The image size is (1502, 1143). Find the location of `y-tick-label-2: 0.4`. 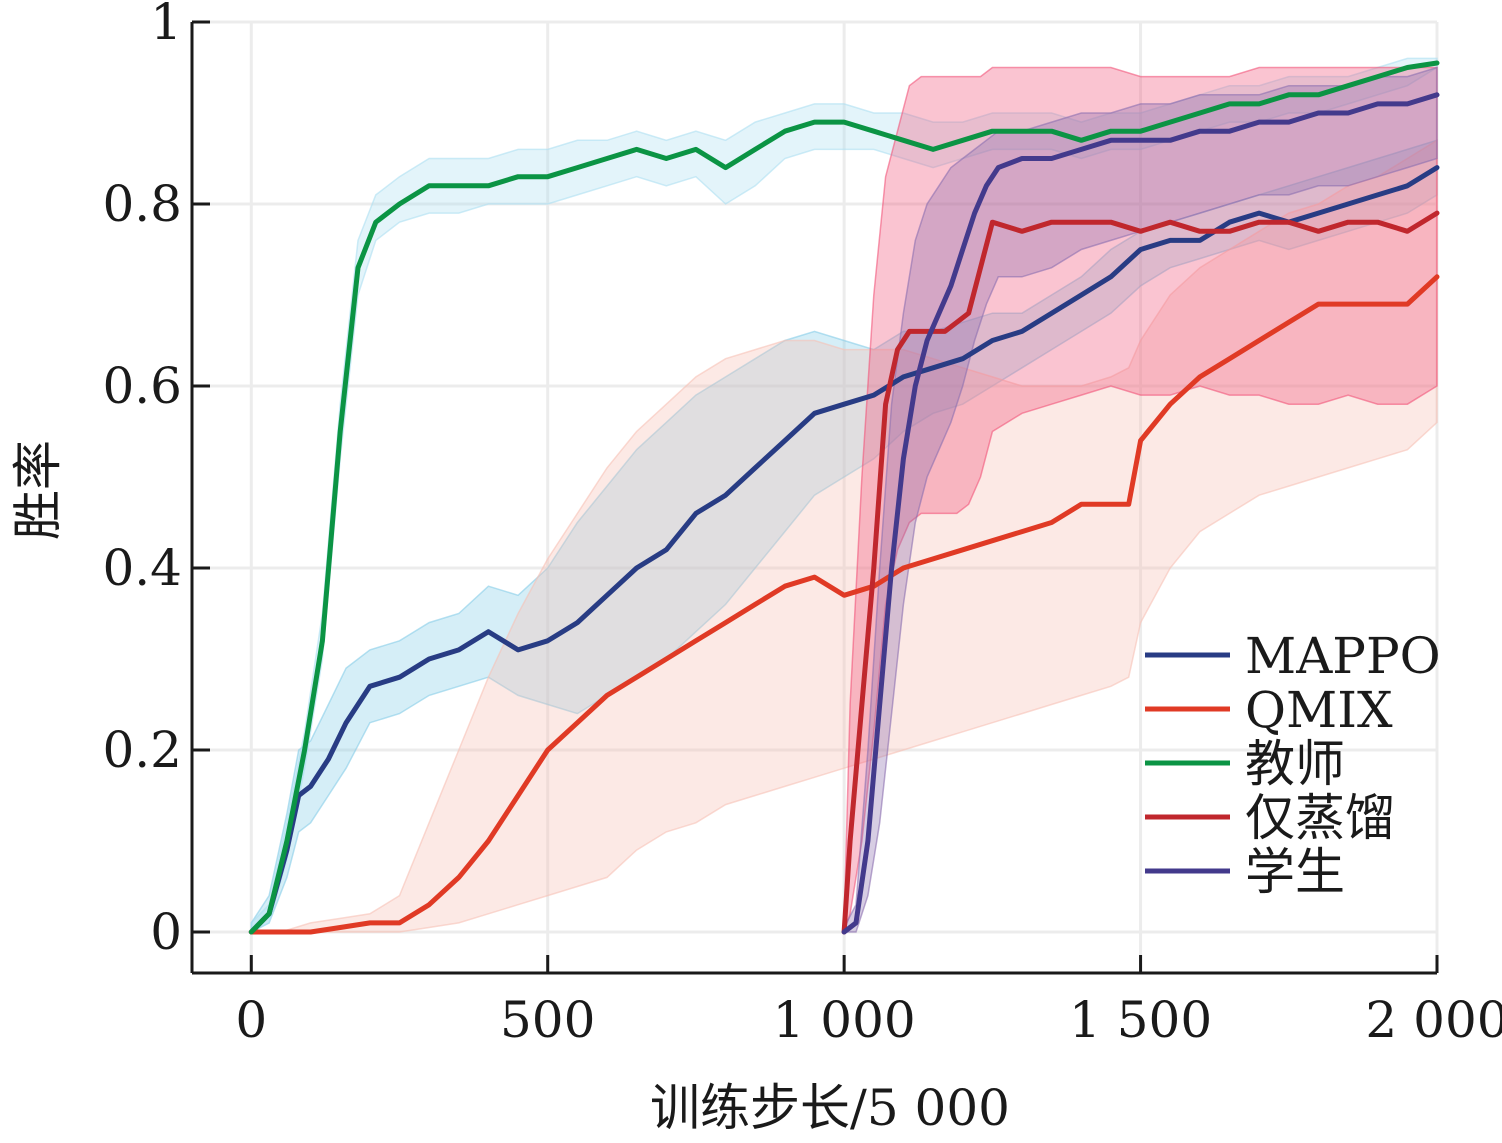

y-tick-label-2: 0.4 is located at coordinates (142, 568).